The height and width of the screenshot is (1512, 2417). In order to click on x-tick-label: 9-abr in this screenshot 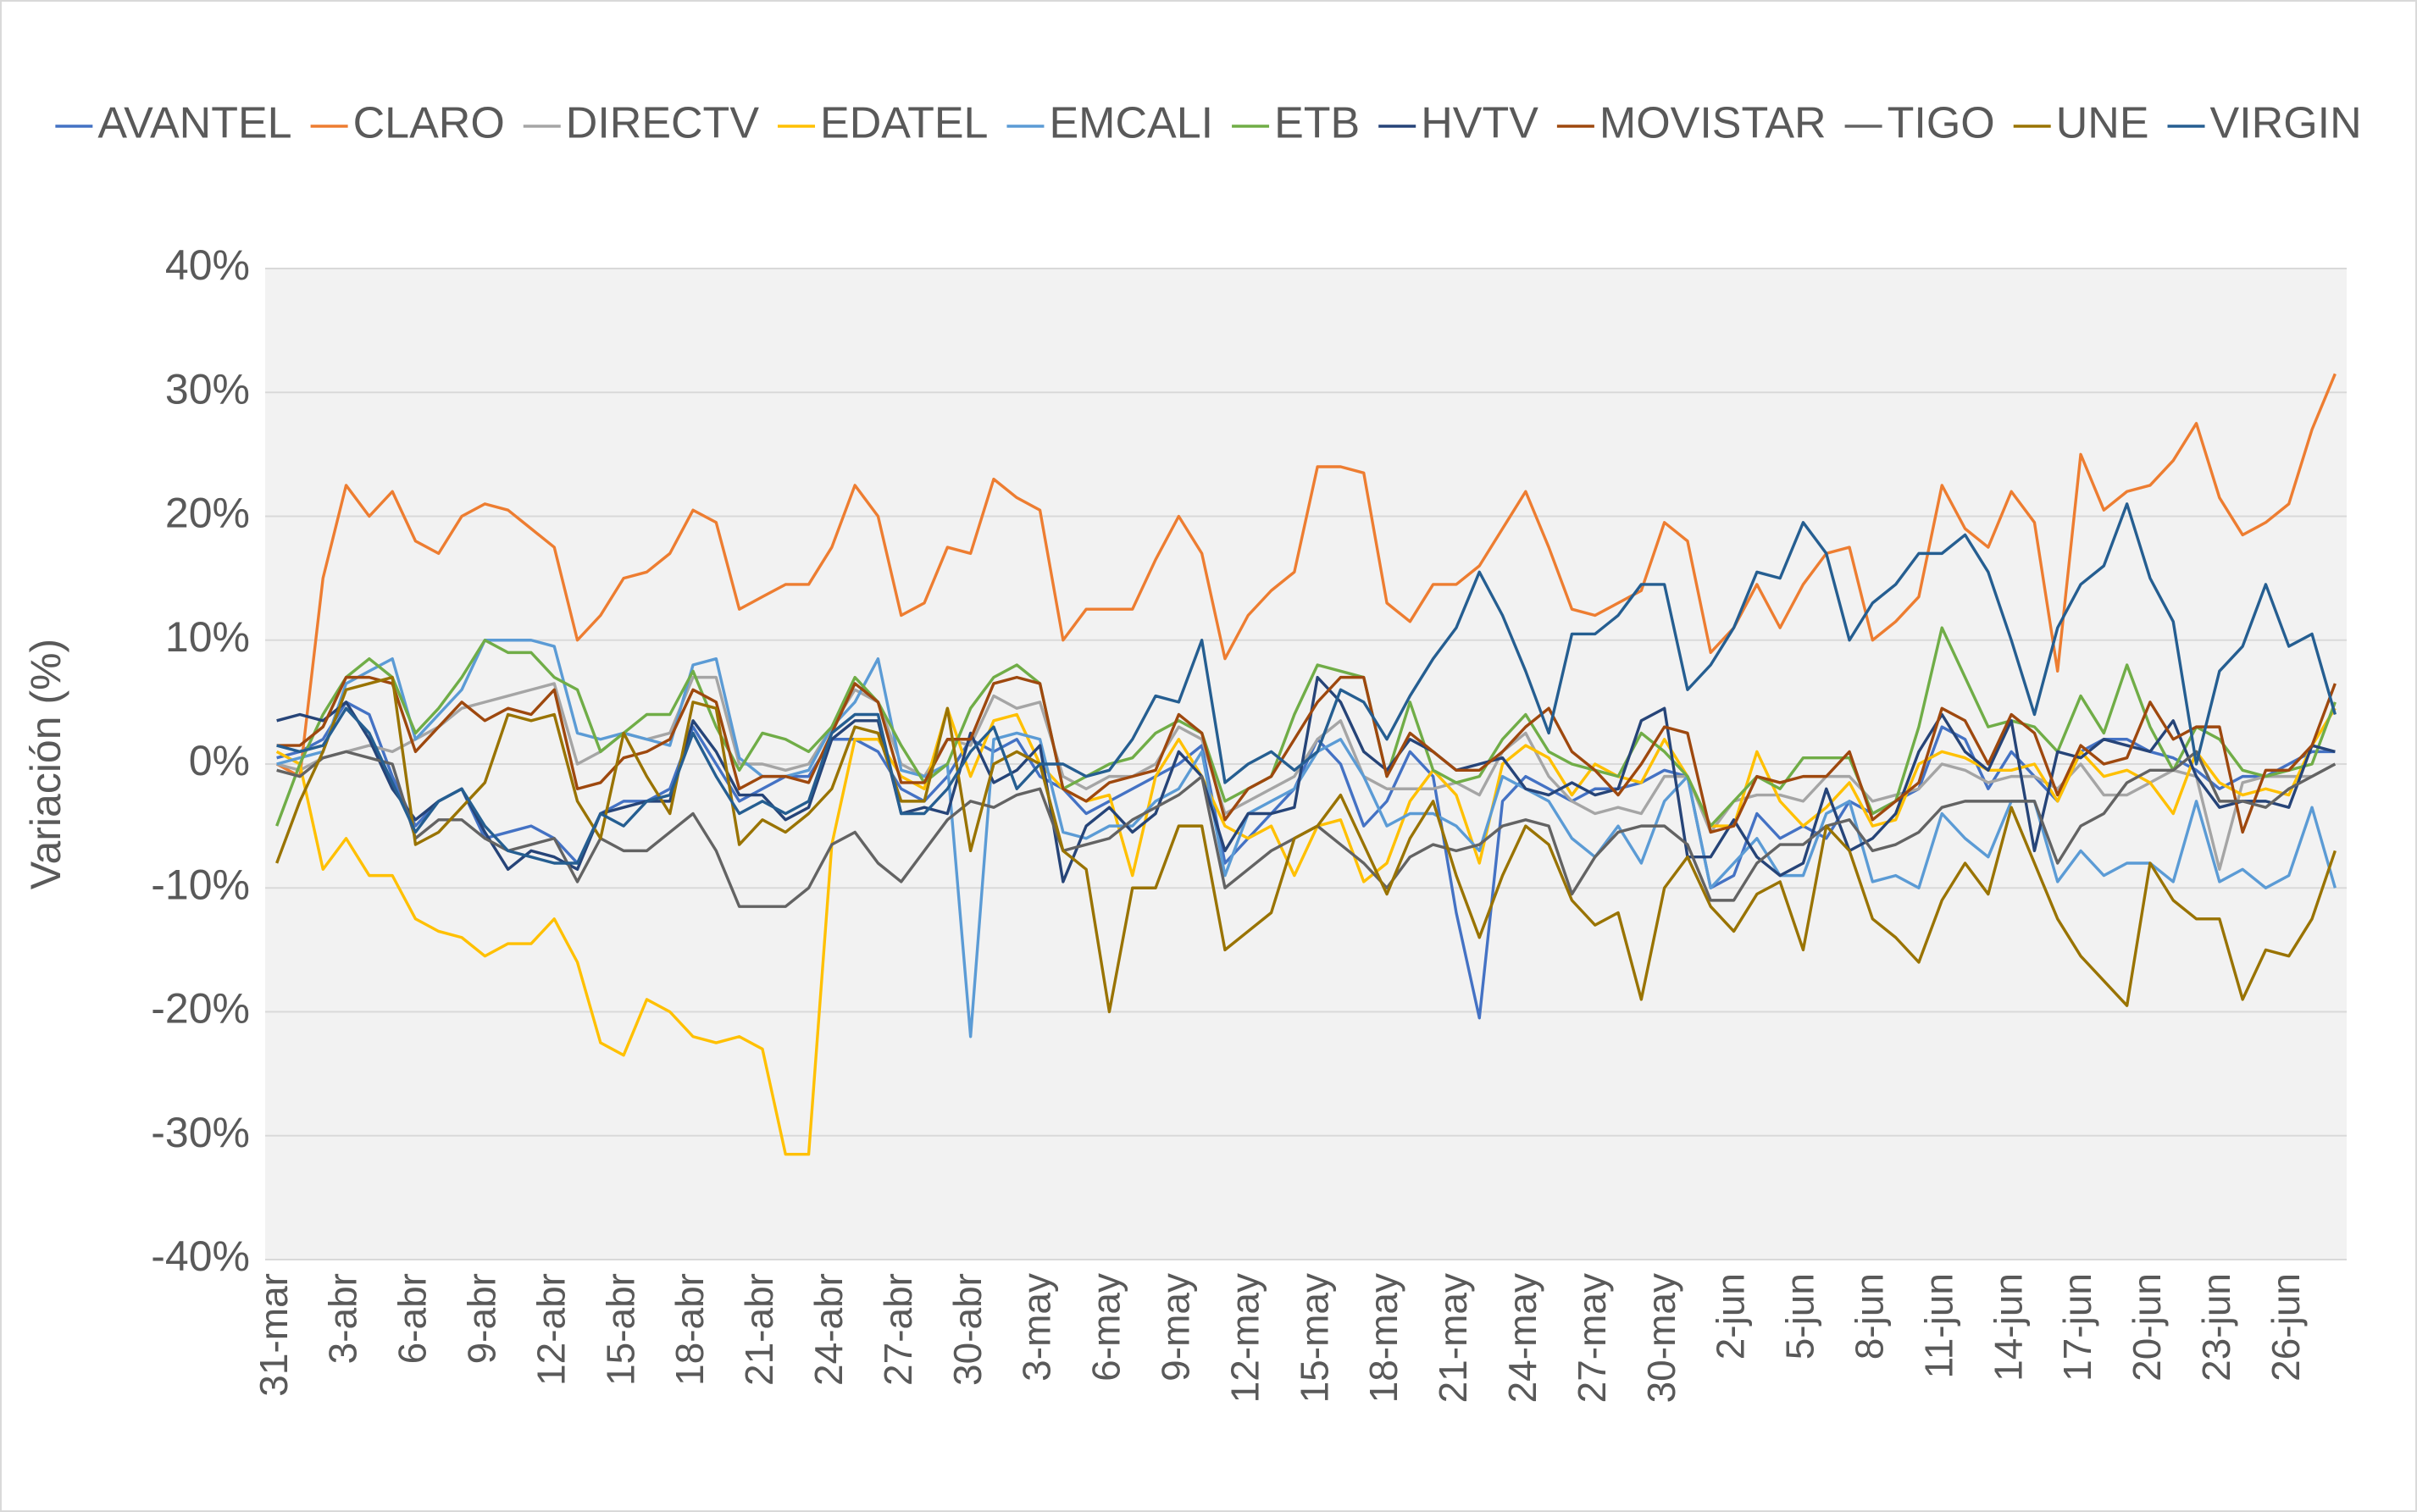, I will do `click(482, 1318)`.